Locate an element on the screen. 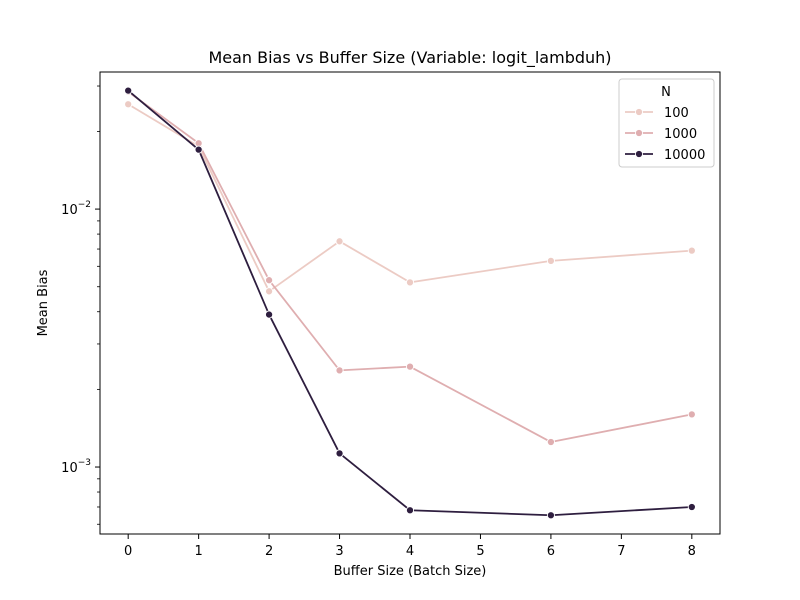 Image resolution: width=800 pixels, height=600 pixels. x-axis-label: Buffer Size (Batch Size) is located at coordinates (410, 571).